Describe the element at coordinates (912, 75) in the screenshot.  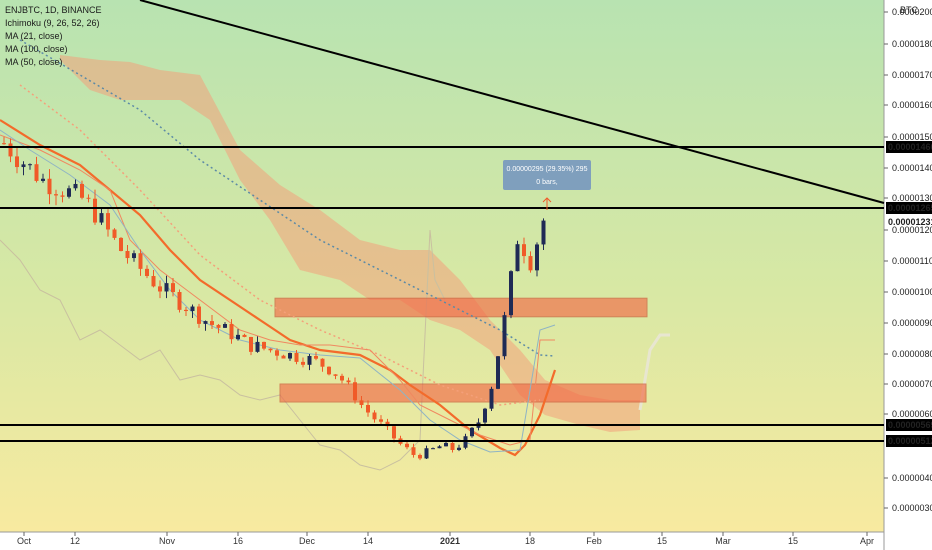
I see `y-tick-label: 0.00001700` at that location.